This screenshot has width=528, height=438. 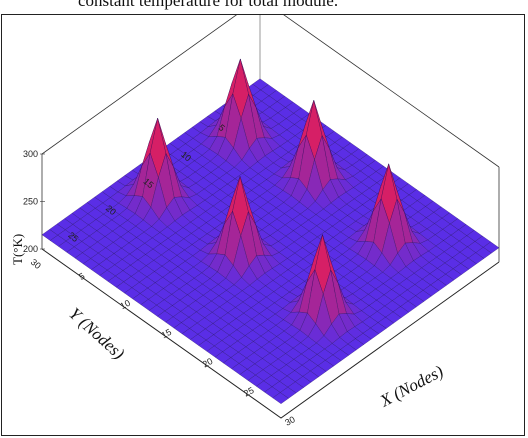 I want to click on z-tick-label: 200, so click(x=30, y=249).